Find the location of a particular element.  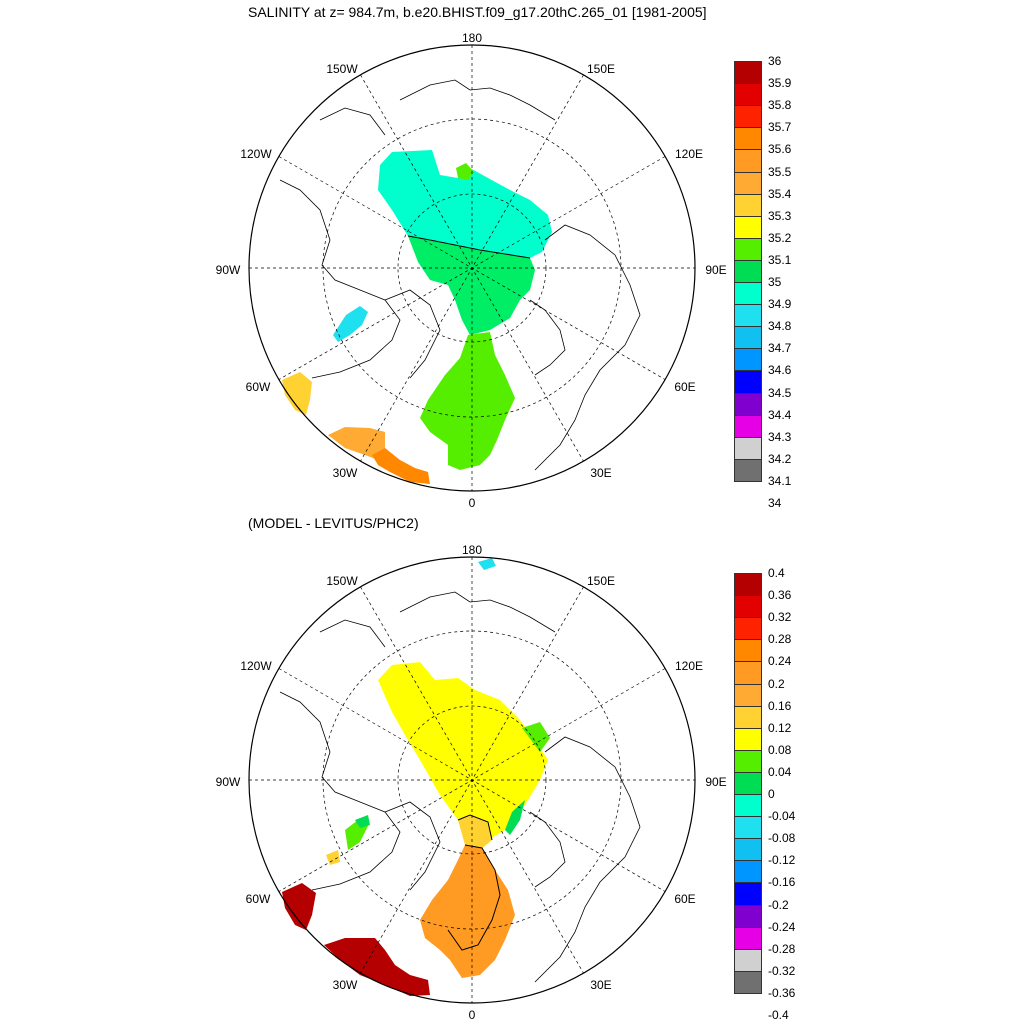

bottom-field-kara is located at coordinates (515, 817).